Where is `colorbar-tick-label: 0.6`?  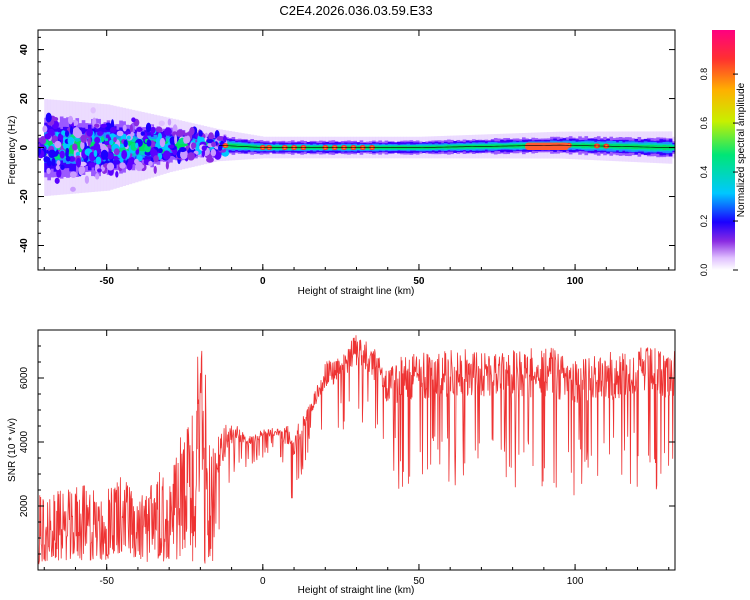
colorbar-tick-label: 0.6 is located at coordinates (704, 123).